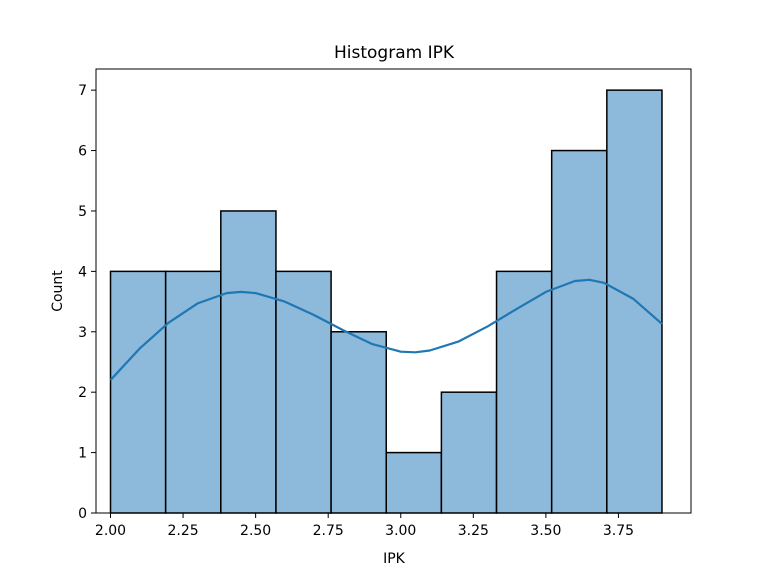 This screenshot has width=768, height=581. I want to click on y-tick-label: 5, so click(82, 212).